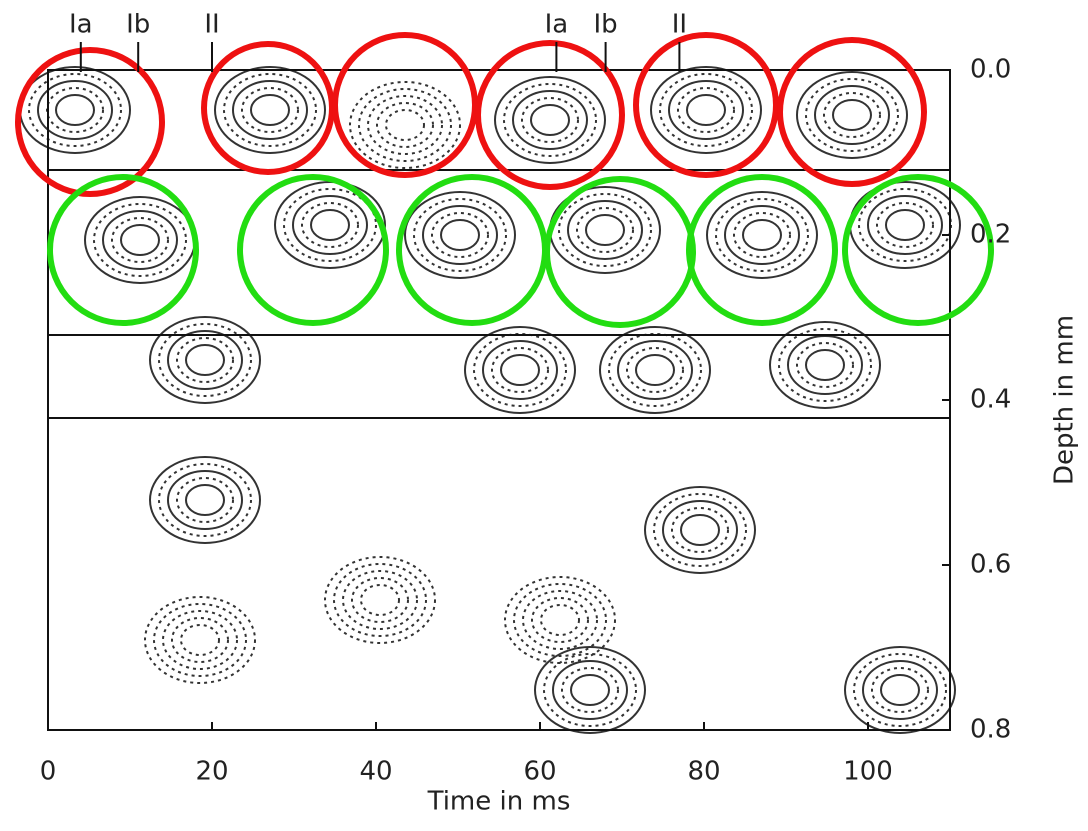 Image resolution: width=1088 pixels, height=831 pixels. Describe the element at coordinates (868, 772) in the screenshot. I see `x-tick-label: 100` at that location.